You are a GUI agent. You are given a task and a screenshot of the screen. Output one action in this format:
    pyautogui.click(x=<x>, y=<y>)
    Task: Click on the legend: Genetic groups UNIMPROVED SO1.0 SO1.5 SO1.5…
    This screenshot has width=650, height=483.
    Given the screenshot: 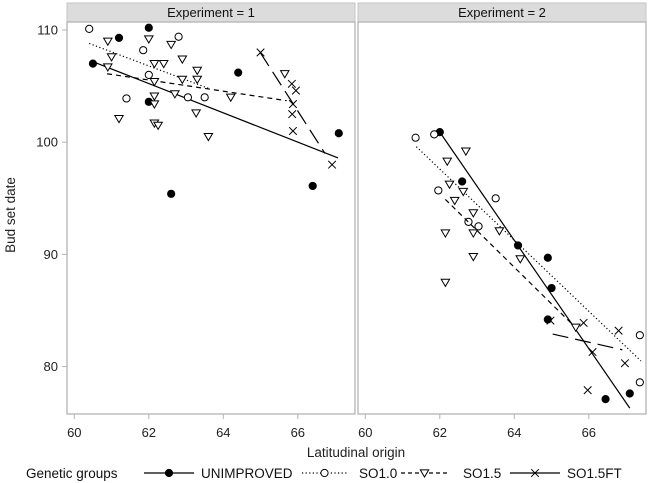 What is the action you would take?
    pyautogui.click(x=324, y=473)
    